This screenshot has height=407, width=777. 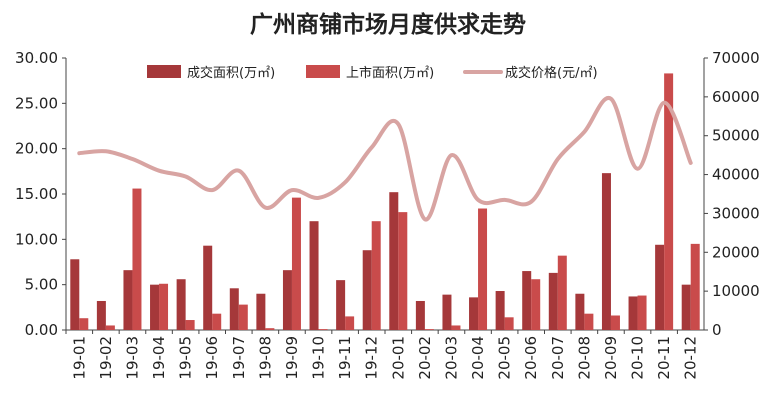 I want to click on x-tick-label: 19-05, so click(x=186, y=358).